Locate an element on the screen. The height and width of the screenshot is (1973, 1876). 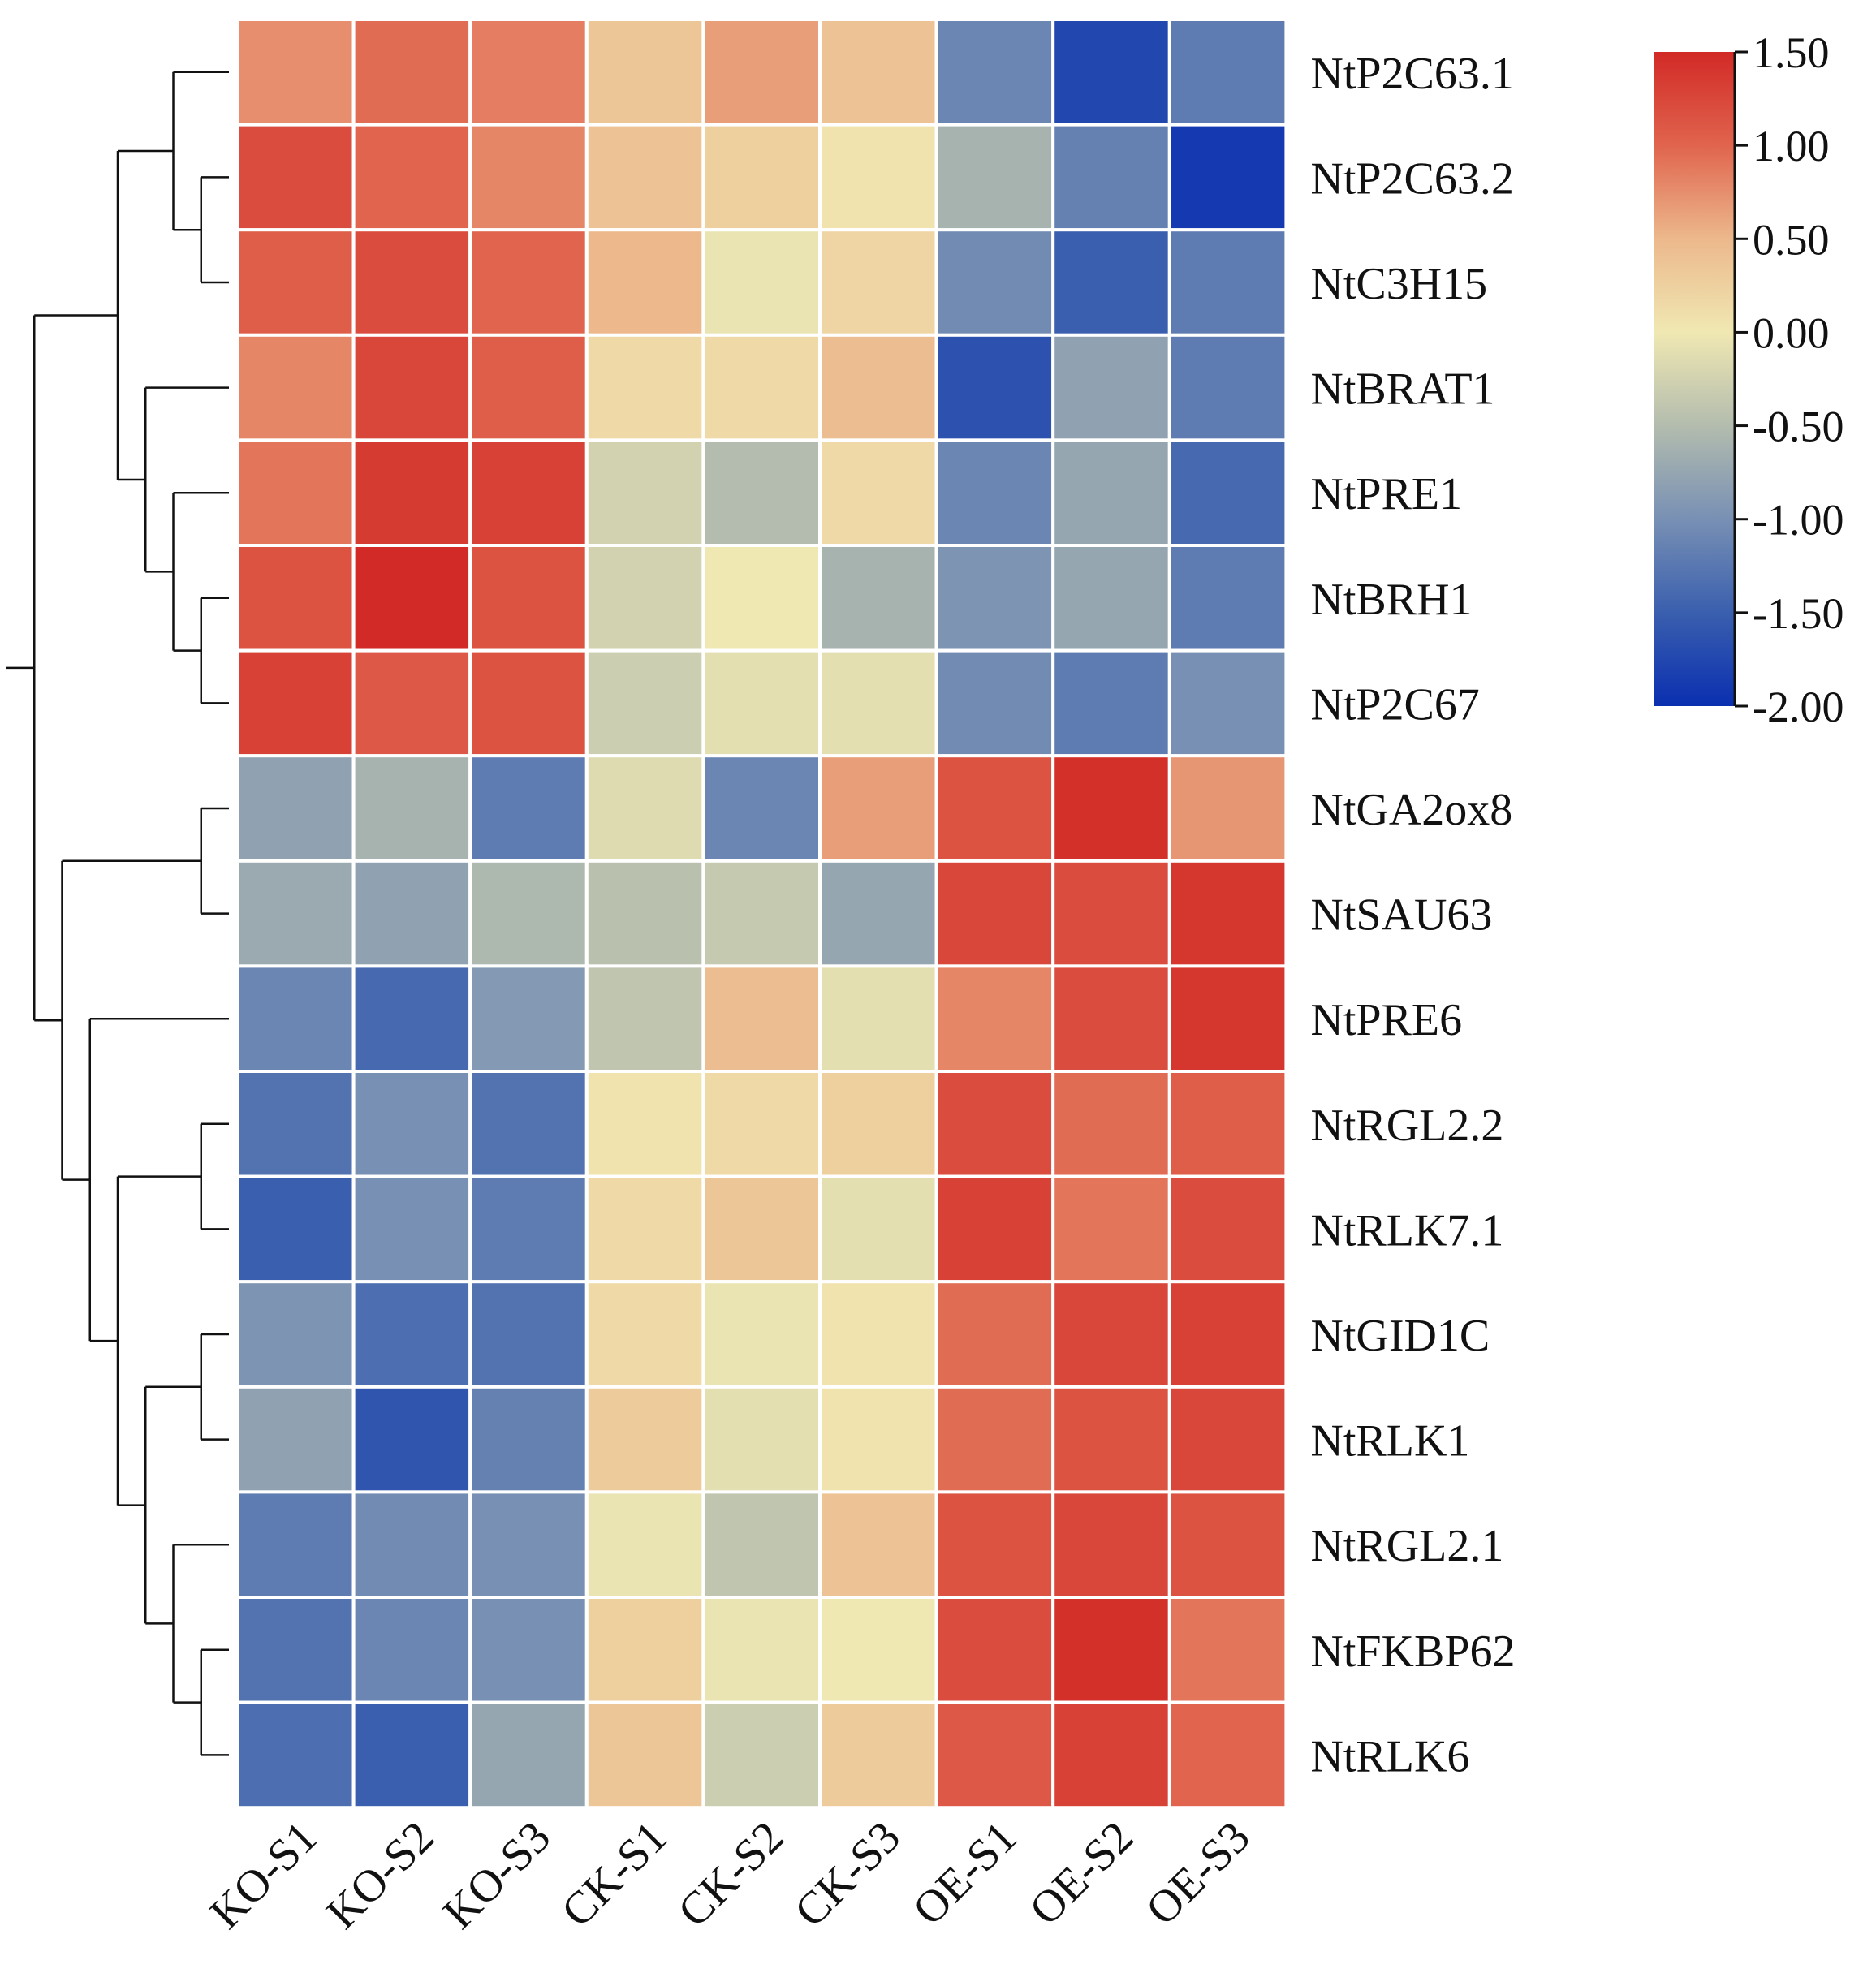
heatmap-cell-NtGA2ox8-OE-S2 is located at coordinates (1111, 808).